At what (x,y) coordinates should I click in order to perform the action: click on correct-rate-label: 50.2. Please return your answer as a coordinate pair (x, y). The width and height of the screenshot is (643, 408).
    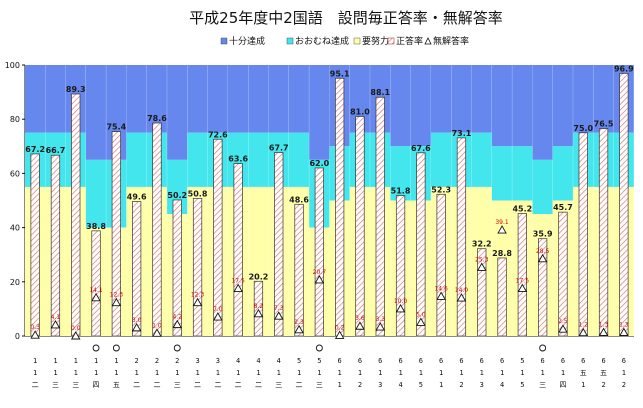
    Looking at the image, I should click on (177, 195).